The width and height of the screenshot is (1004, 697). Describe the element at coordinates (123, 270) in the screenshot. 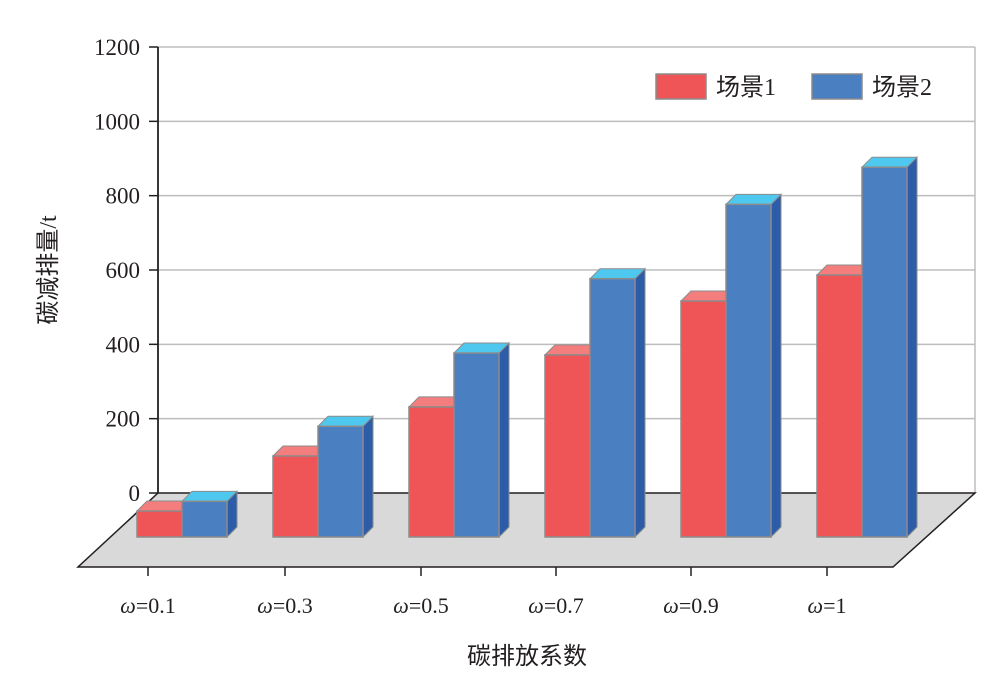

I see `y-tick-label: 600` at that location.